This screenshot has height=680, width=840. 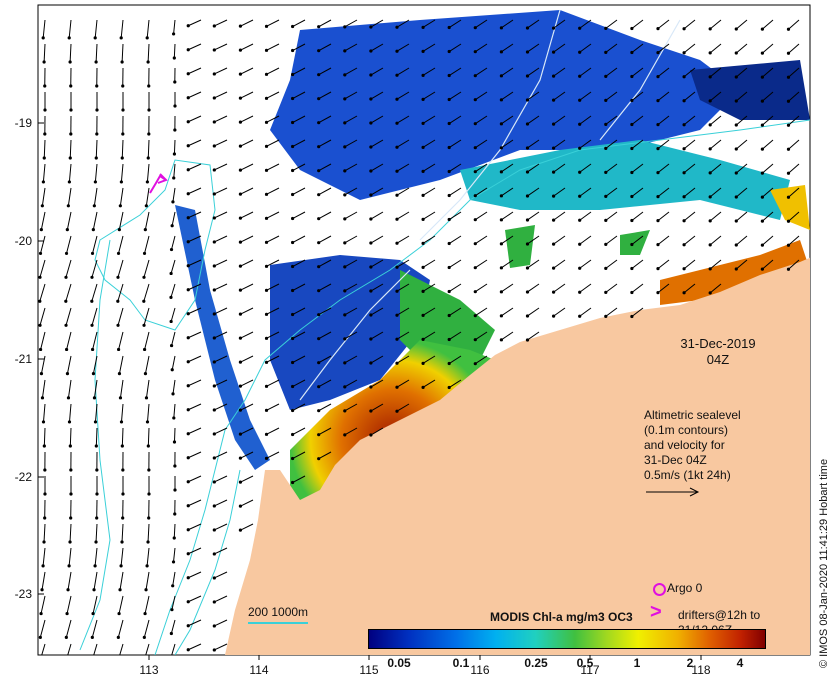 I want to click on depth-contour-far-west, so click(x=95, y=445).